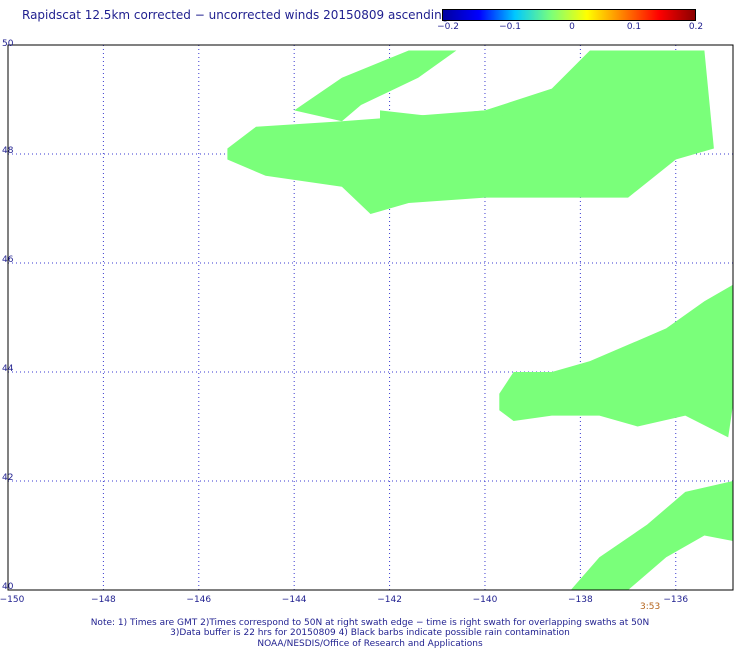 The image size is (740, 650). What do you see at coordinates (696, 27) in the screenshot?
I see `colorbar-tick-label: 0.2` at bounding box center [696, 27].